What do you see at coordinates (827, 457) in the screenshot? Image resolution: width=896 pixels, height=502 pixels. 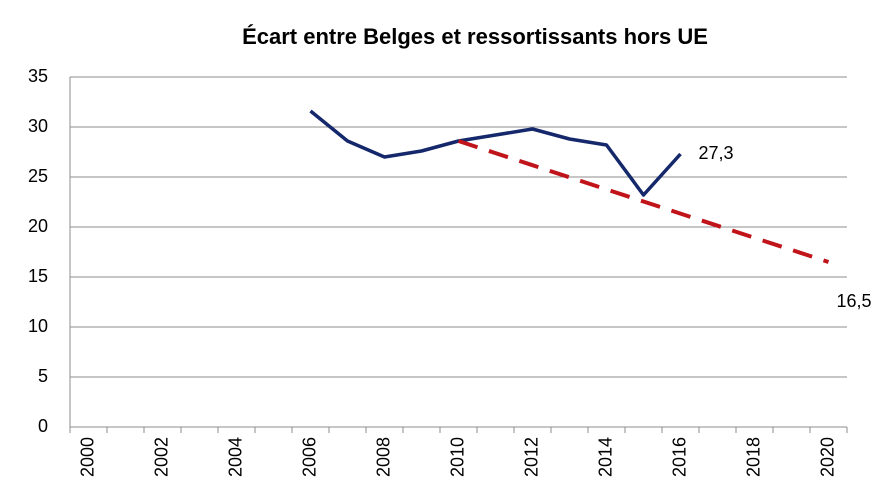 I see `x-tick-label: 2020` at bounding box center [827, 457].